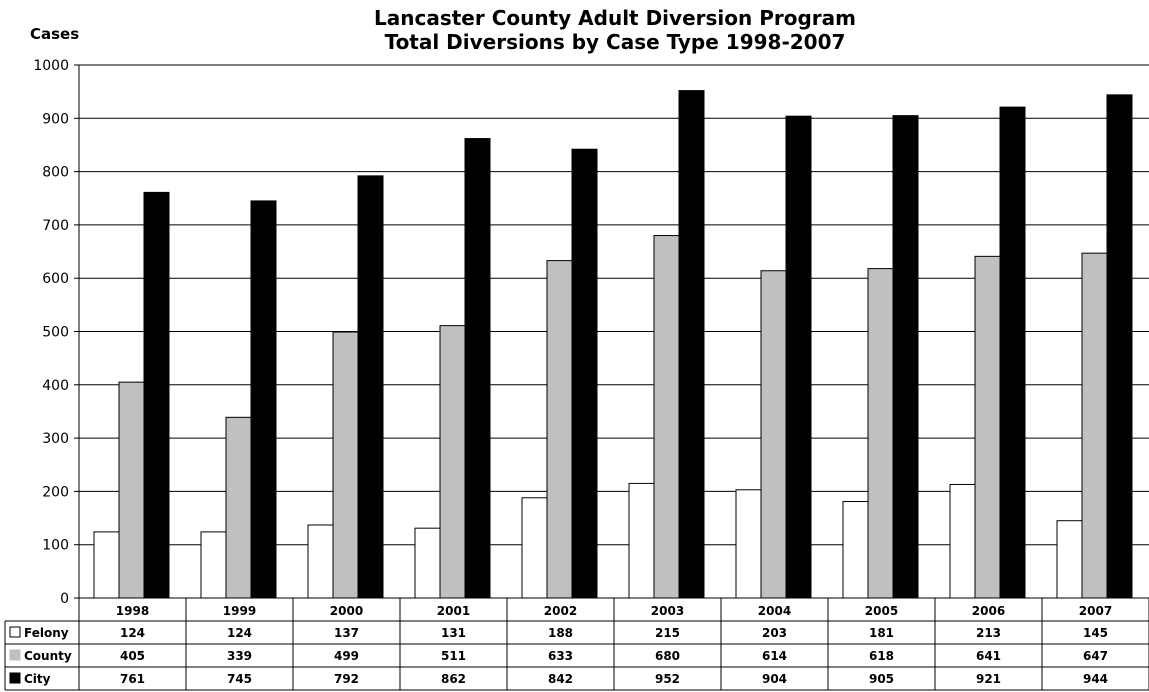 The width and height of the screenshot is (1149, 692). What do you see at coordinates (559, 429) in the screenshot?
I see `bar-county-2002` at bounding box center [559, 429].